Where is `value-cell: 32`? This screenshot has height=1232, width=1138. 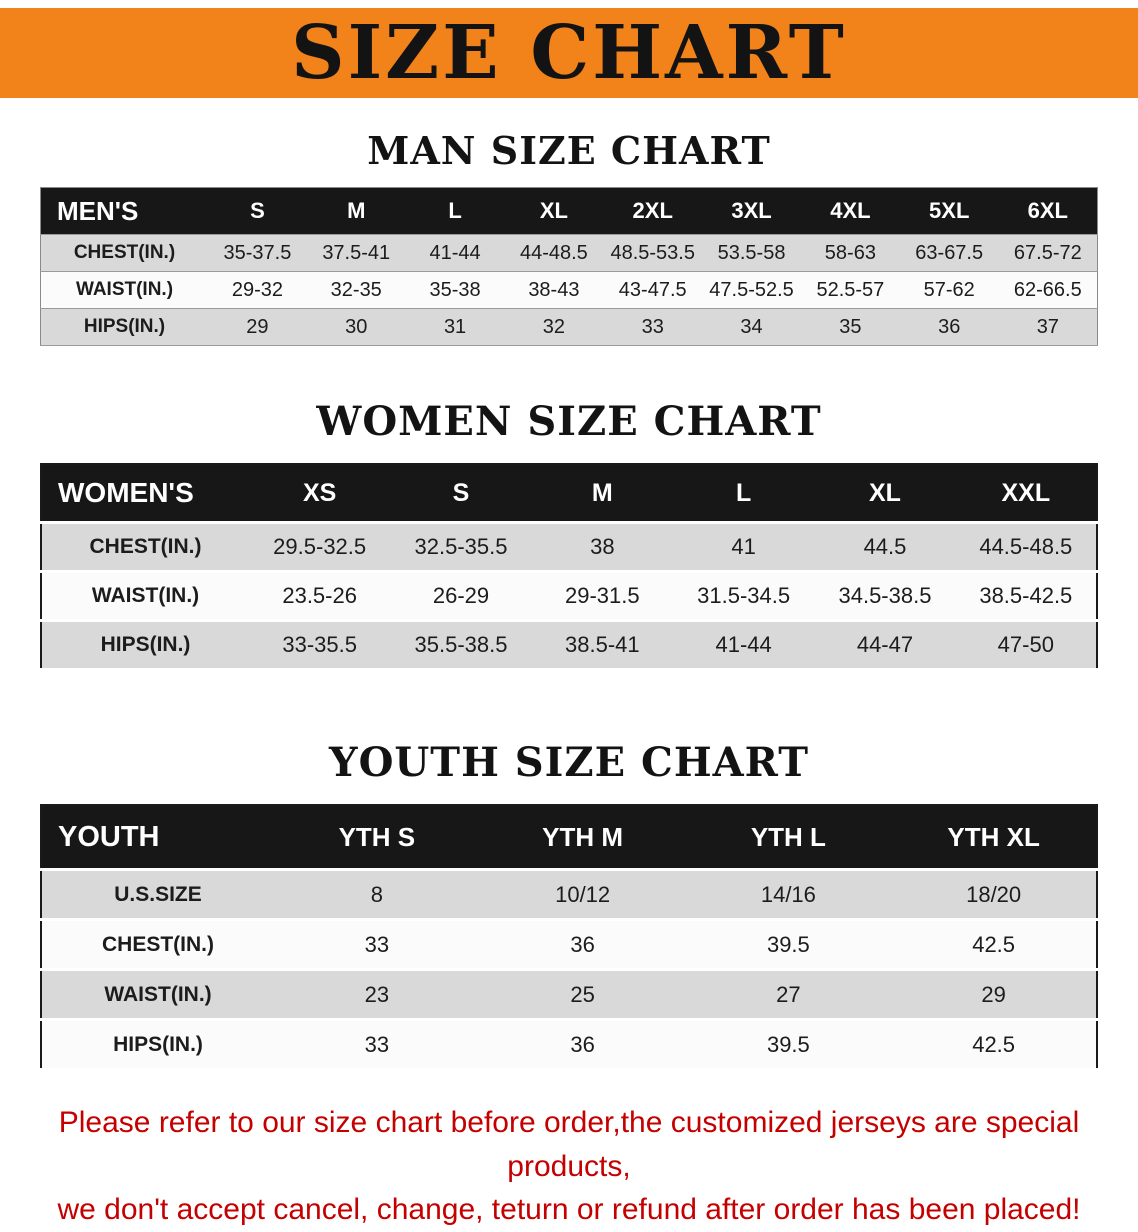 value-cell: 32 is located at coordinates (554, 327).